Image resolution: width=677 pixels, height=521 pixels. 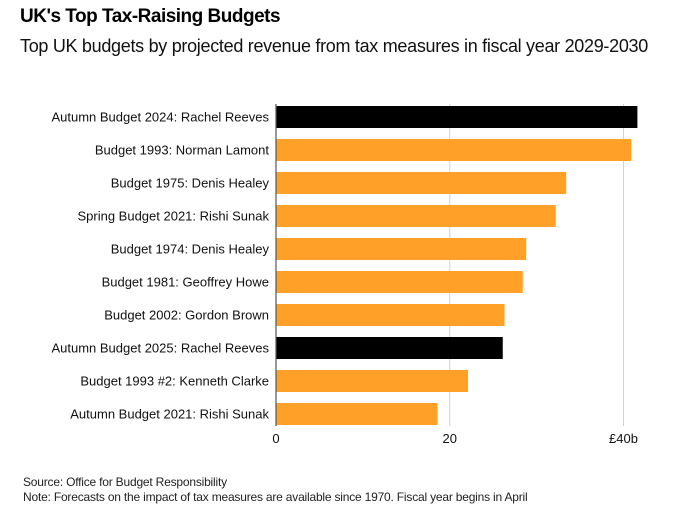 I want to click on x-tick-labels: 0 20 £40b, so click(x=455, y=438).